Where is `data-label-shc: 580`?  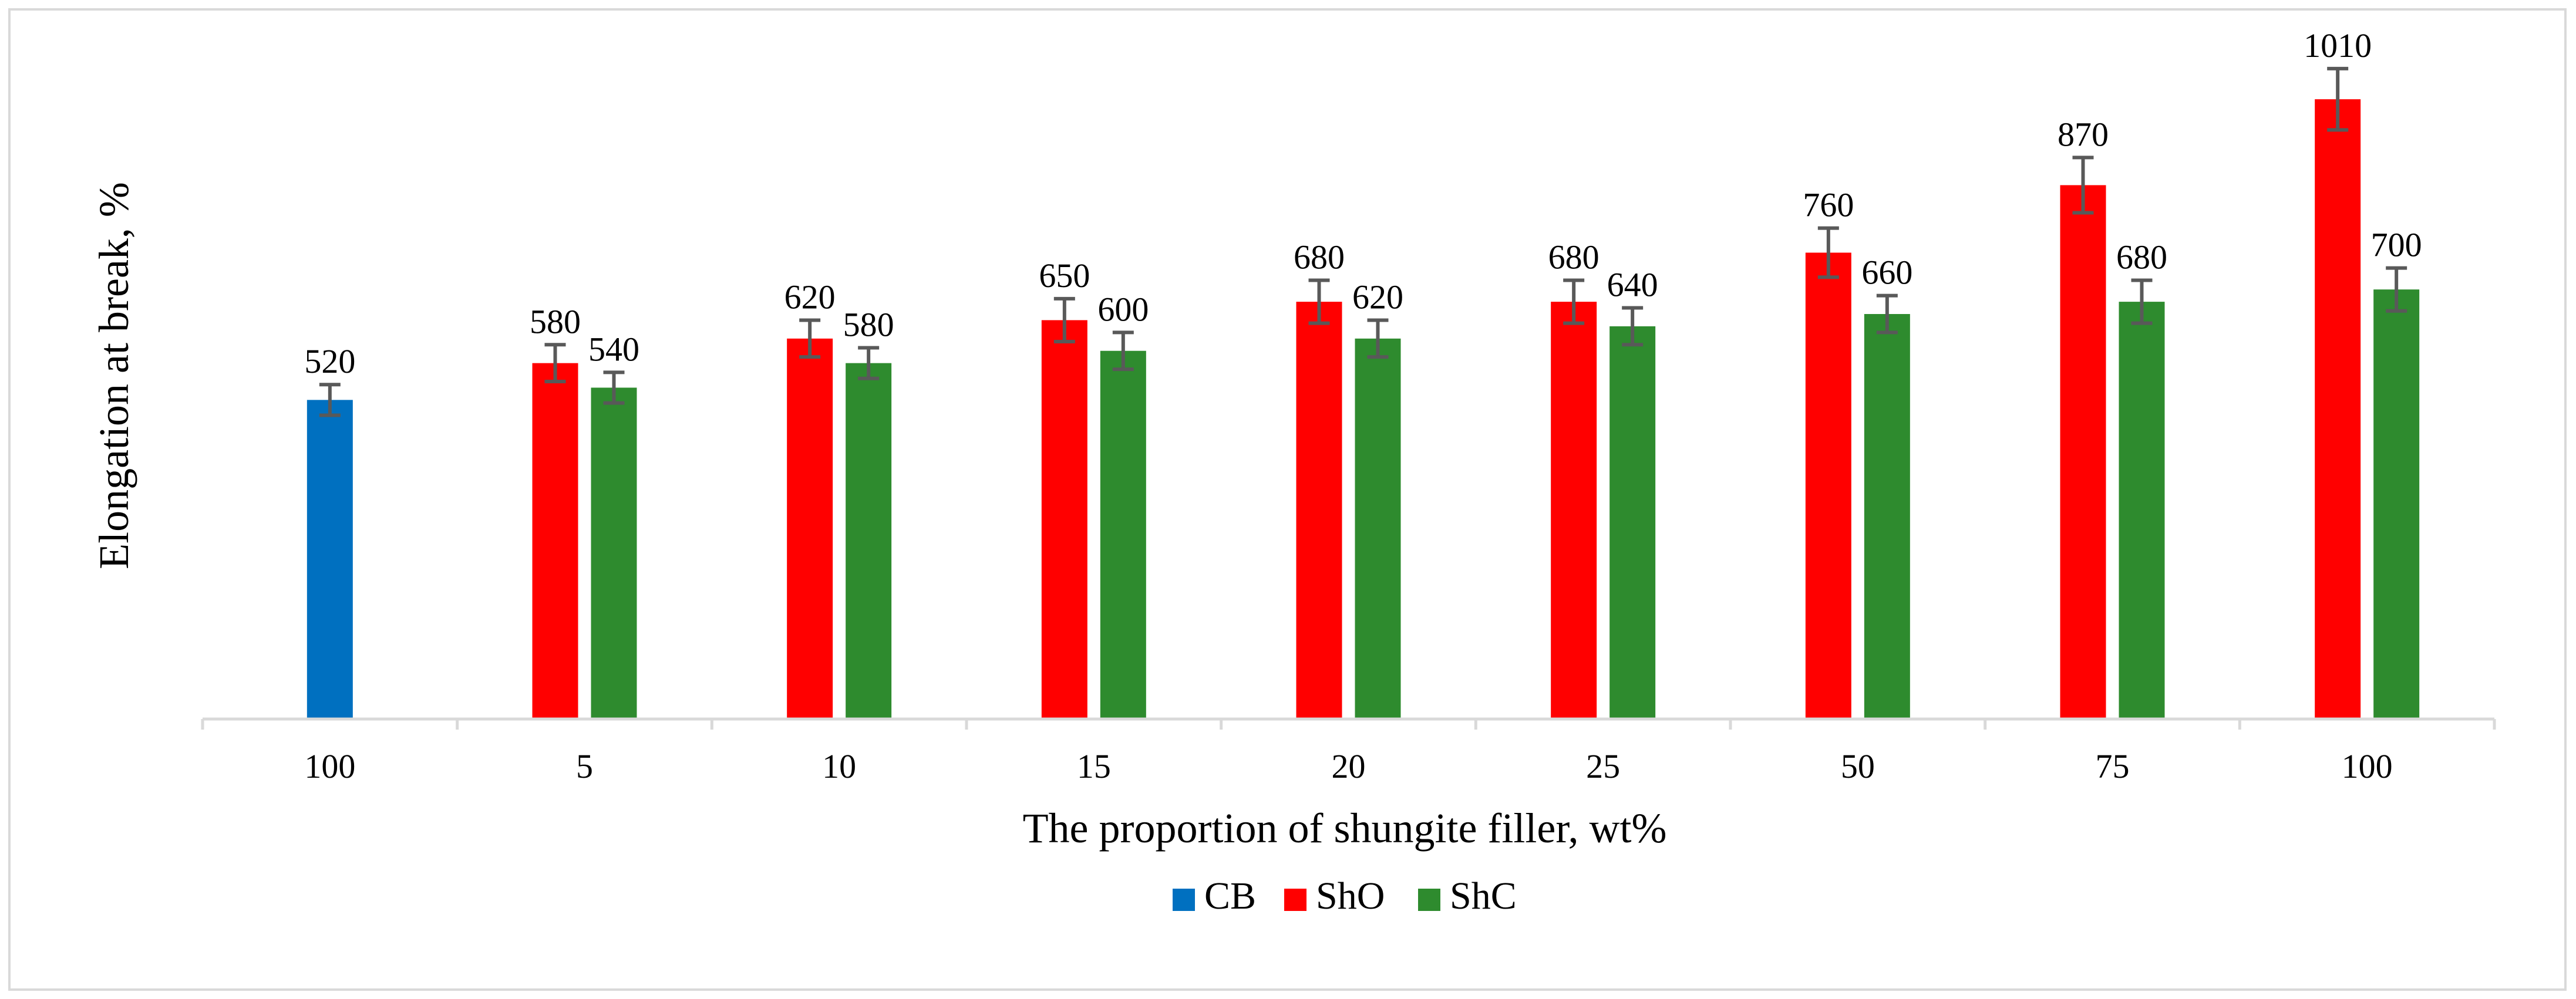
data-label-shc: 580 is located at coordinates (868, 325).